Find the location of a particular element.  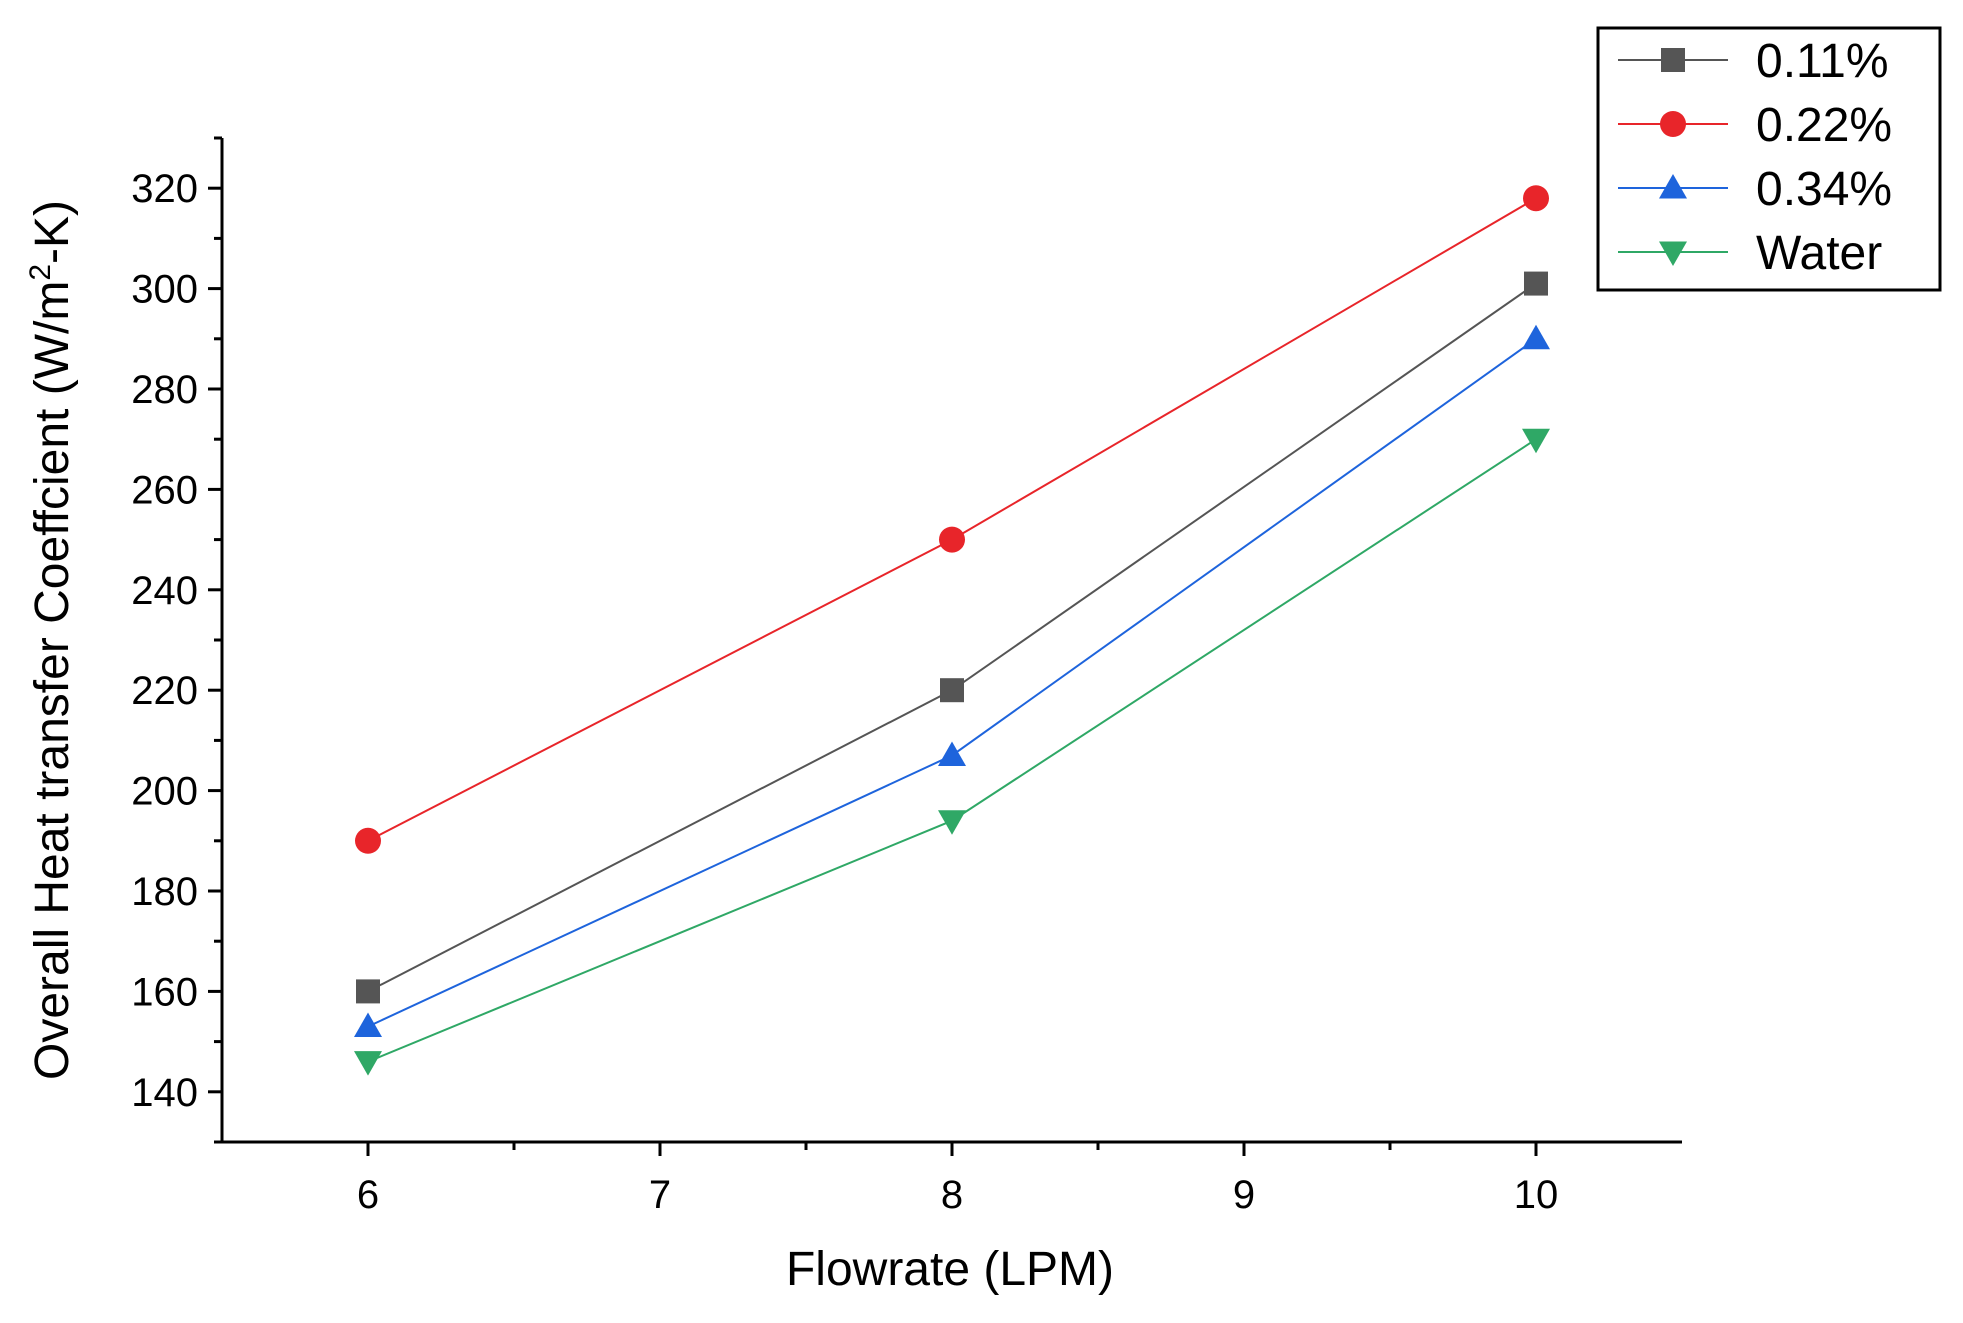

x-axis-title: Flowrate (LPM) is located at coordinates (950, 1269).